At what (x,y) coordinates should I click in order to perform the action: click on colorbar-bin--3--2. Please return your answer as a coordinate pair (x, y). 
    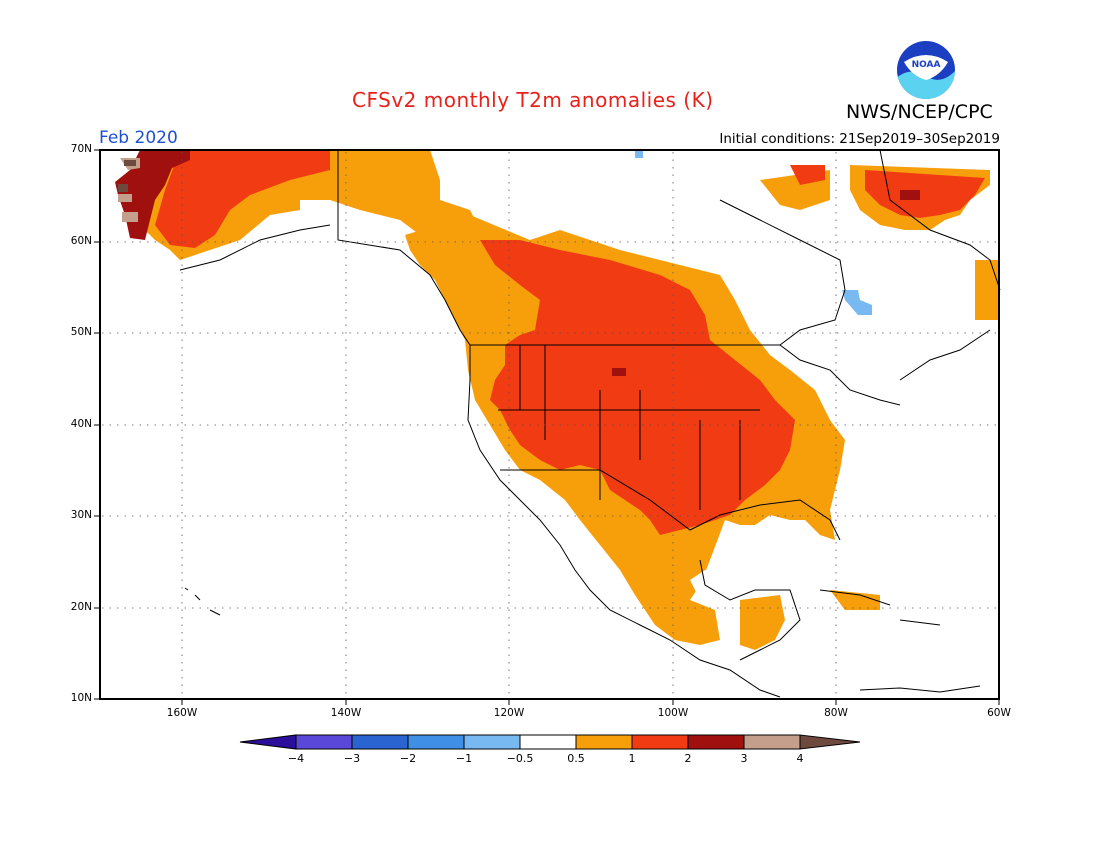
    Looking at the image, I should click on (380, 742).